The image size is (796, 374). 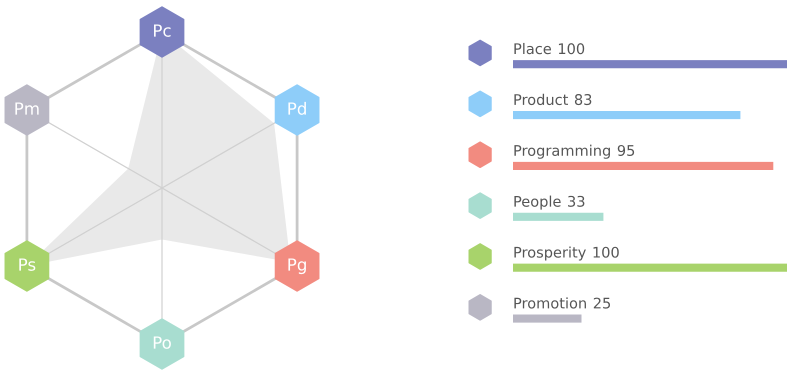 What do you see at coordinates (162, 30) in the screenshot?
I see `spoke-label: Pc` at bounding box center [162, 30].